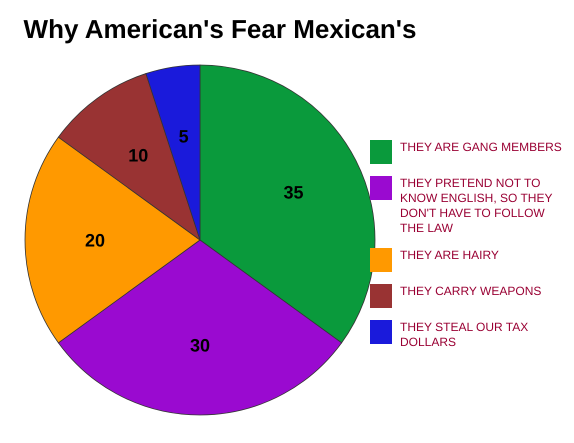 The image size is (574, 443). Describe the element at coordinates (294, 192) in the screenshot. I see `data-label: 35` at that location.